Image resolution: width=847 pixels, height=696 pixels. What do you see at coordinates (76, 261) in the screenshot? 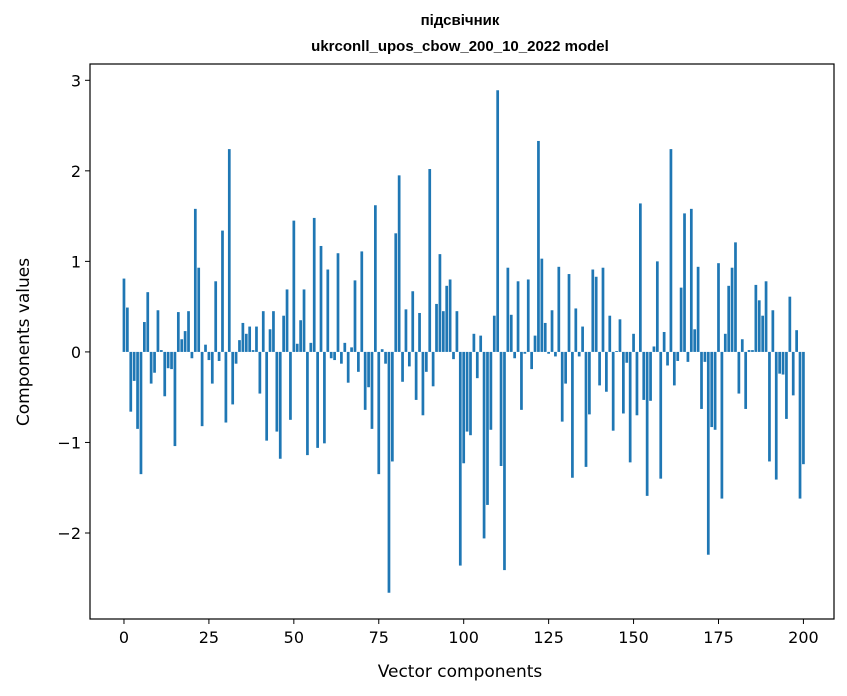
I see `y-tick-label: 1` at bounding box center [76, 261].